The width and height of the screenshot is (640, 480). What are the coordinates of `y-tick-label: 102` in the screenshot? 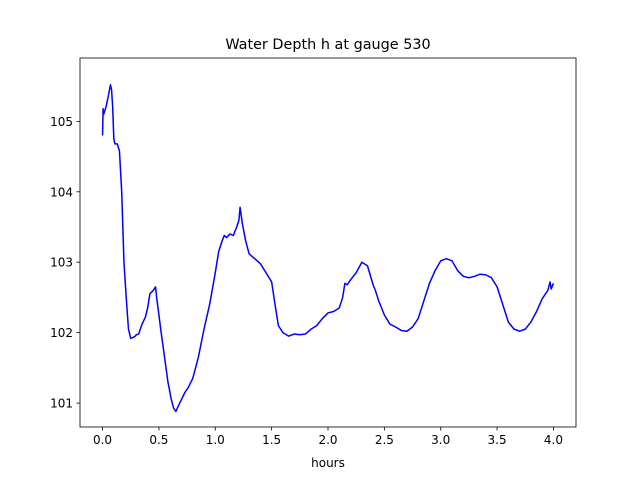 It's located at (61, 333).